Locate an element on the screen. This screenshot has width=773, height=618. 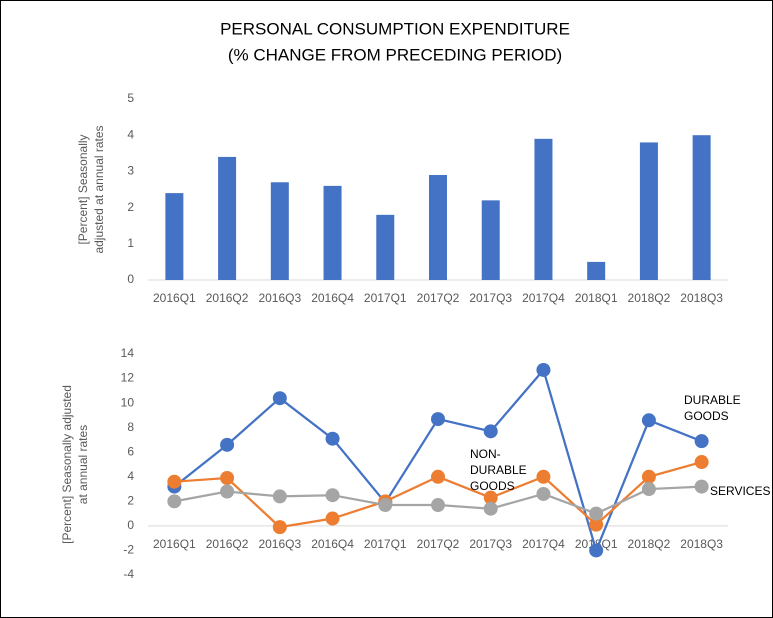
y-tick-label: 5 is located at coordinates (130, 98).